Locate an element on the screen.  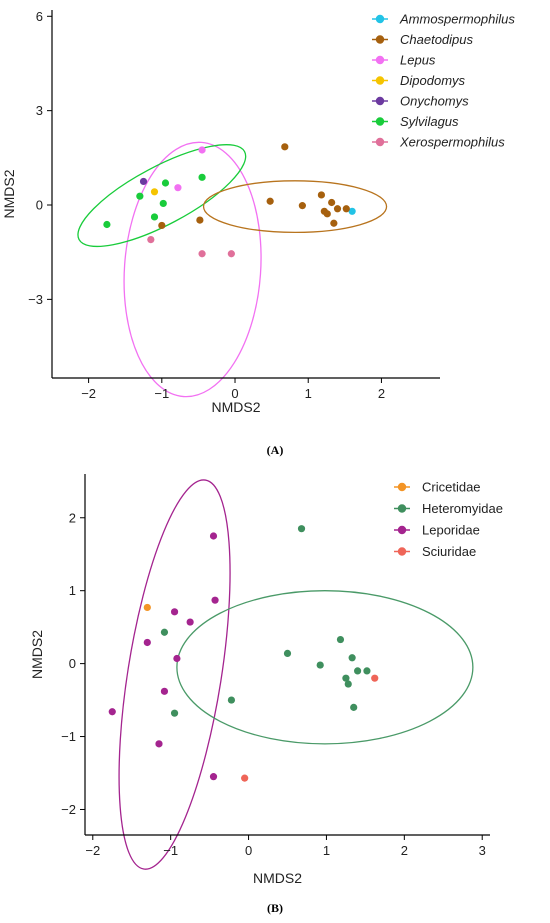
legend-marker-chaetodipus is located at coordinates (380, 39).